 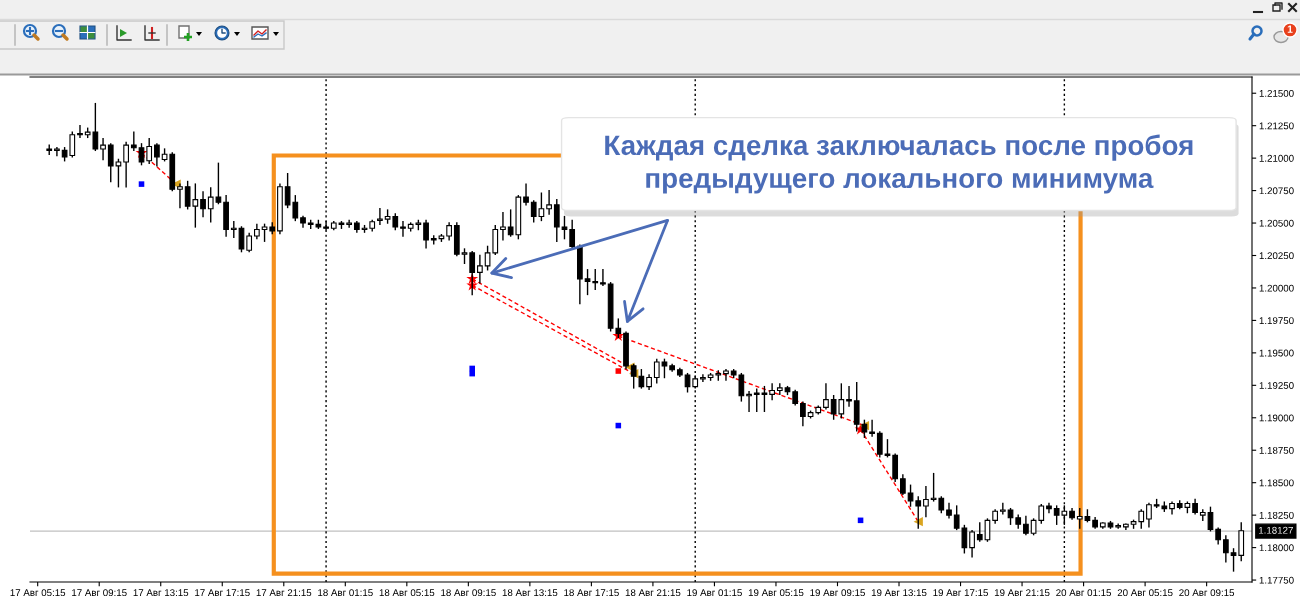 What do you see at coordinates (1276, 223) in the screenshot?
I see `y-tick-label: 1.20500` at bounding box center [1276, 223].